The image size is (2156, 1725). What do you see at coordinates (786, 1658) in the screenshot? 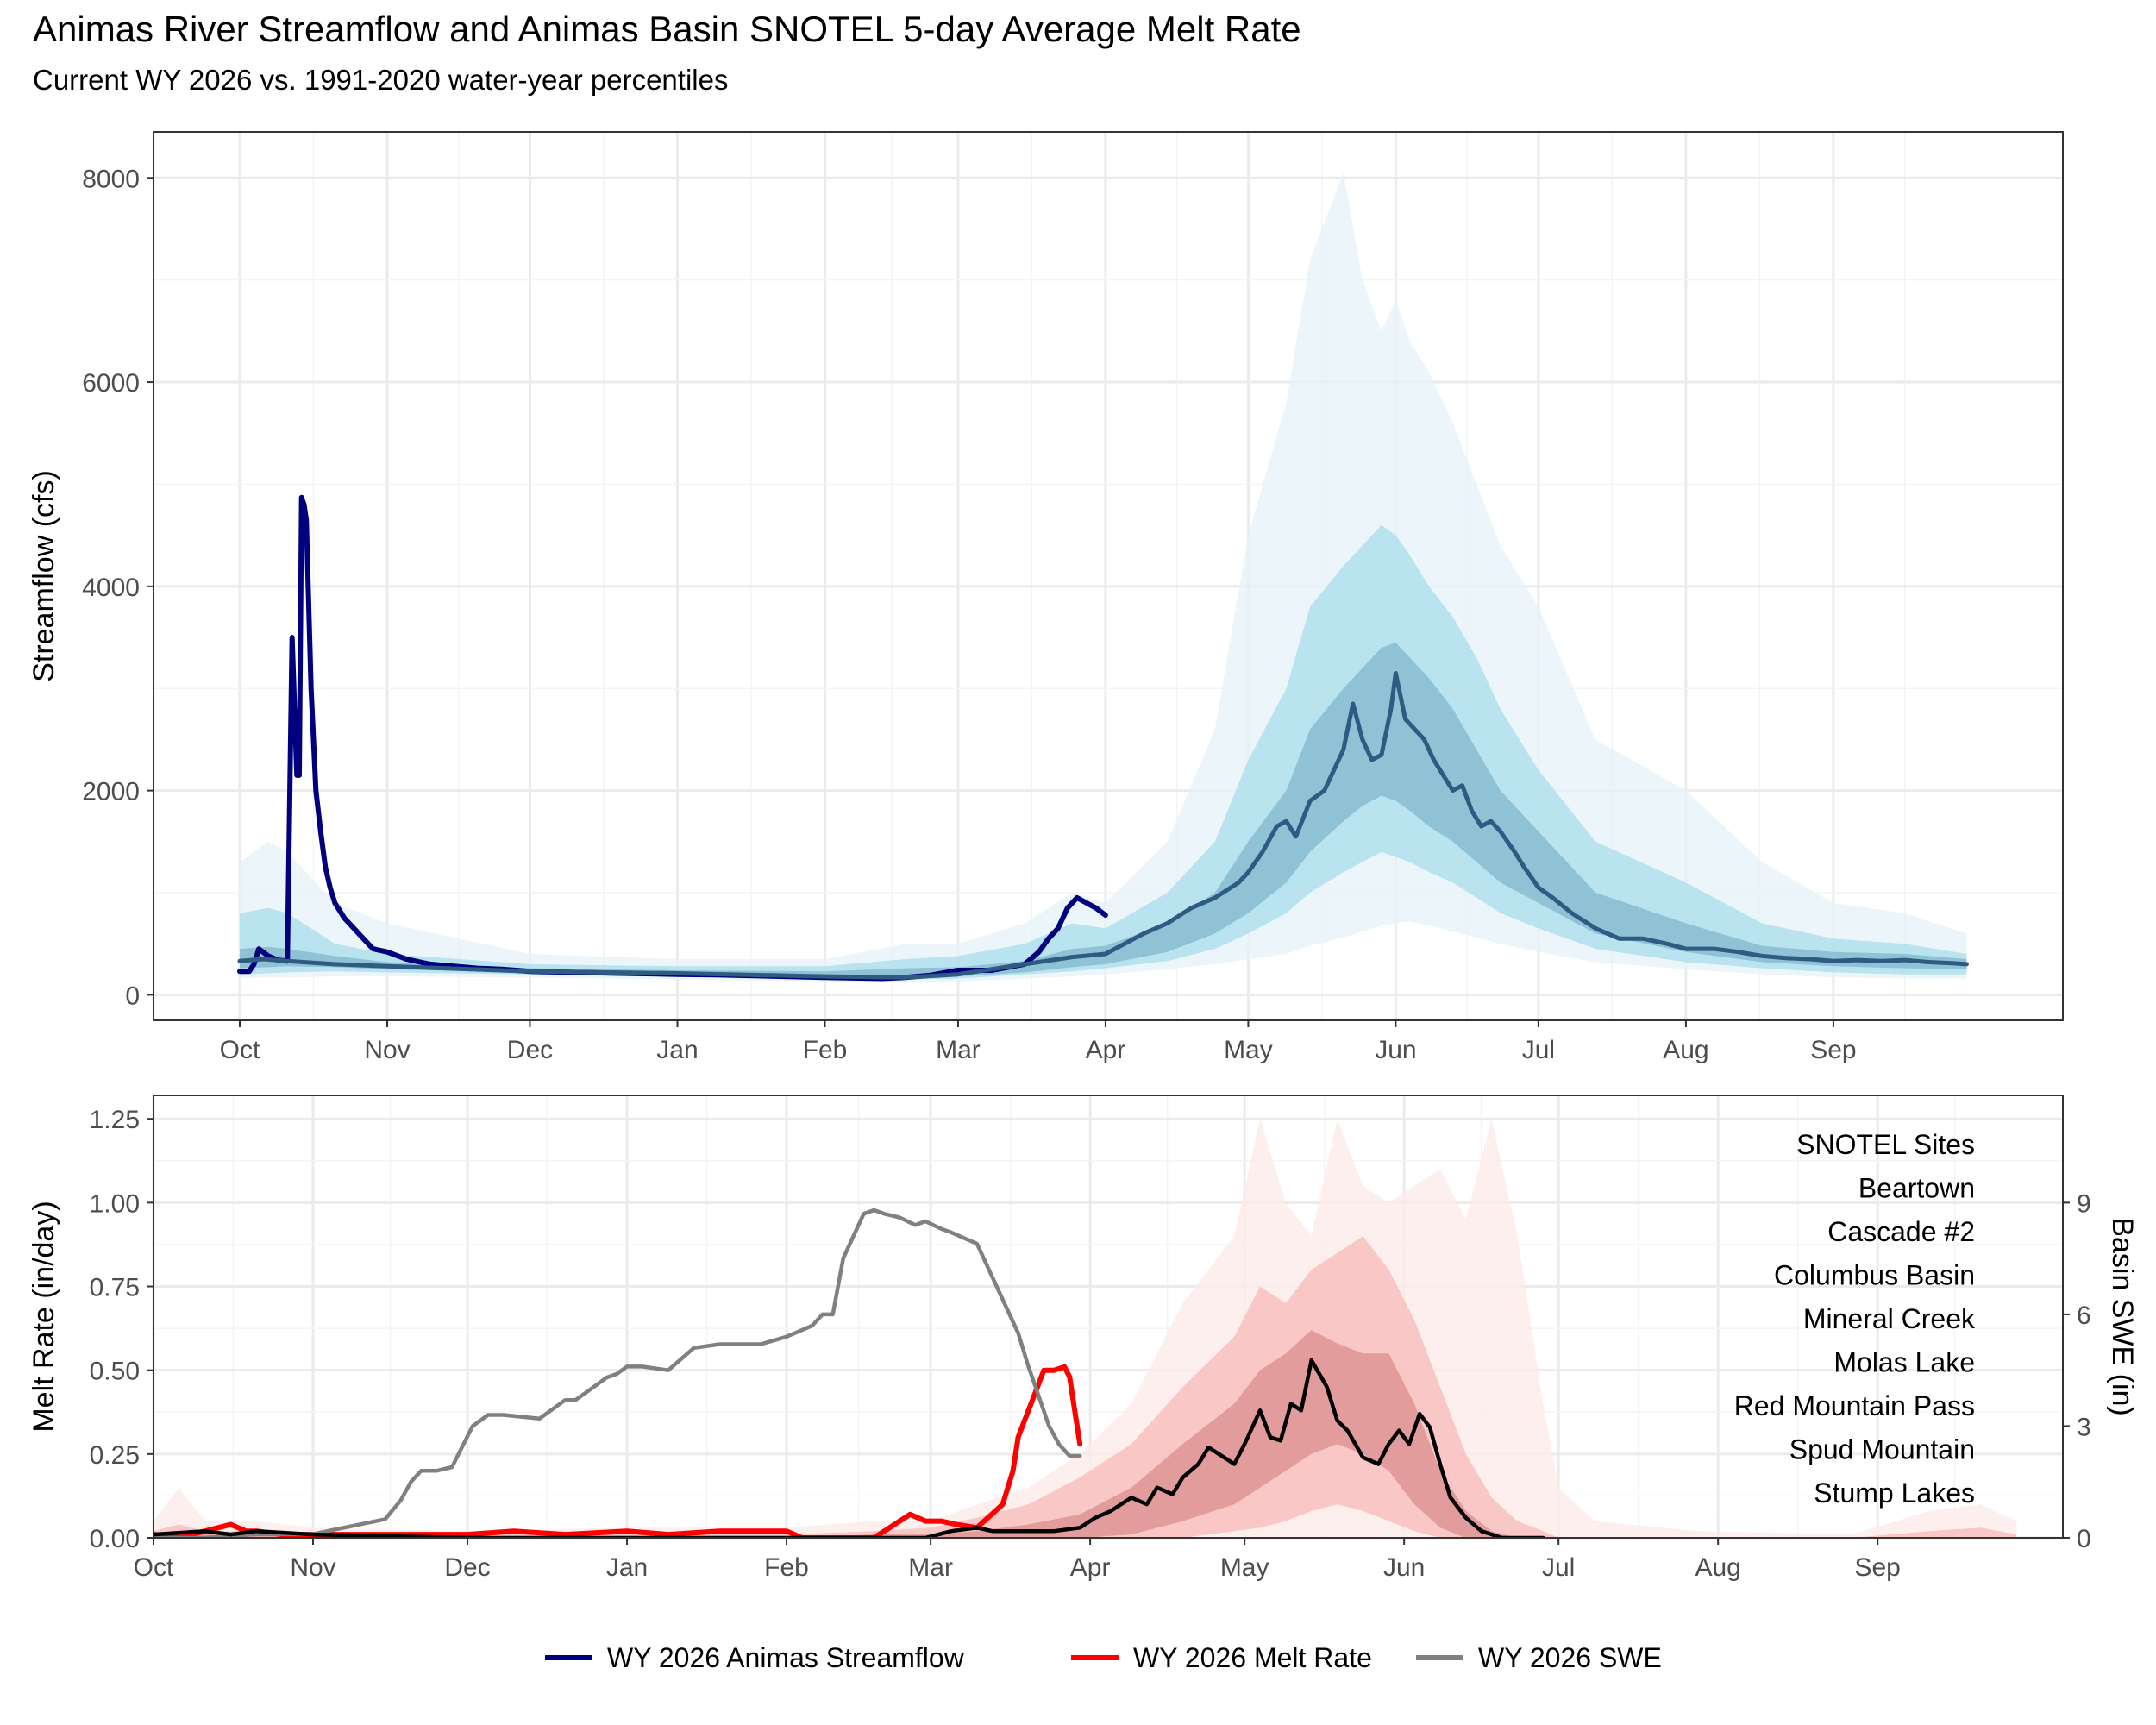
I see `legend-label: WY 2026 Animas Streamflow` at bounding box center [786, 1658].